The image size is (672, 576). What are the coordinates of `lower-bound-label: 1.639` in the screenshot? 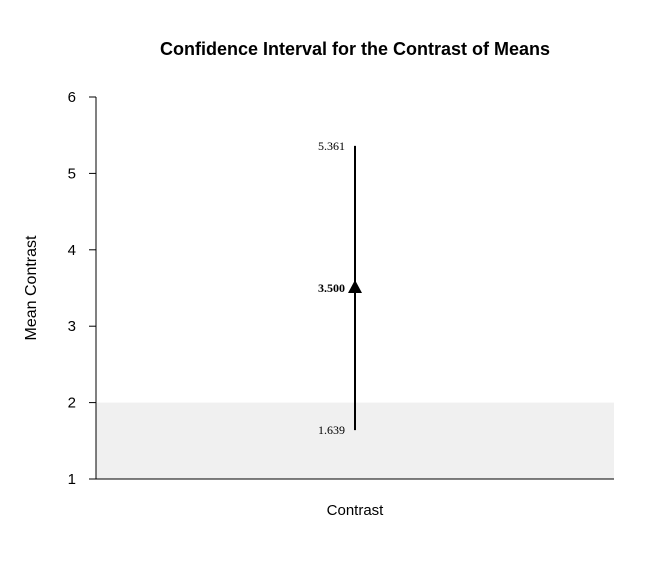 It's located at (331, 430).